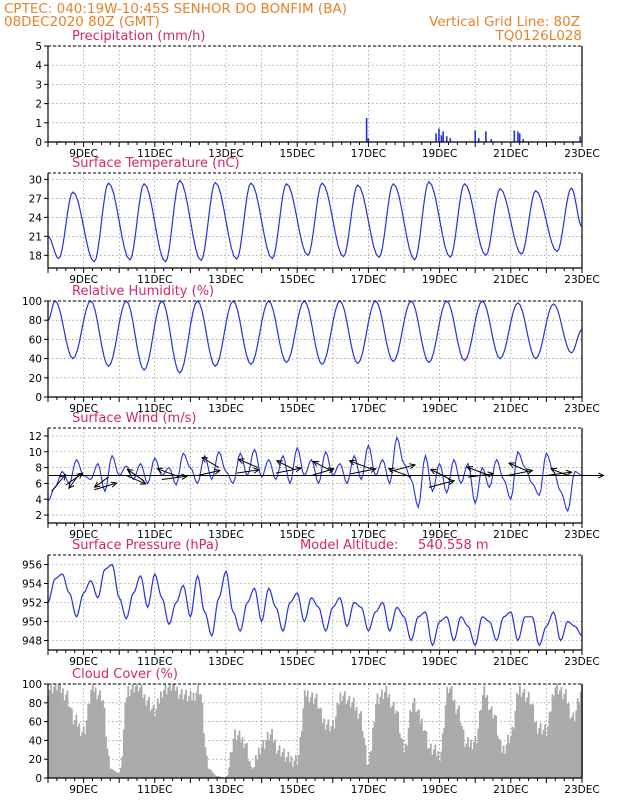 The image size is (618, 800). What do you see at coordinates (581, 154) in the screenshot?
I see `precip-xtick-label: 23DEC` at bounding box center [581, 154].